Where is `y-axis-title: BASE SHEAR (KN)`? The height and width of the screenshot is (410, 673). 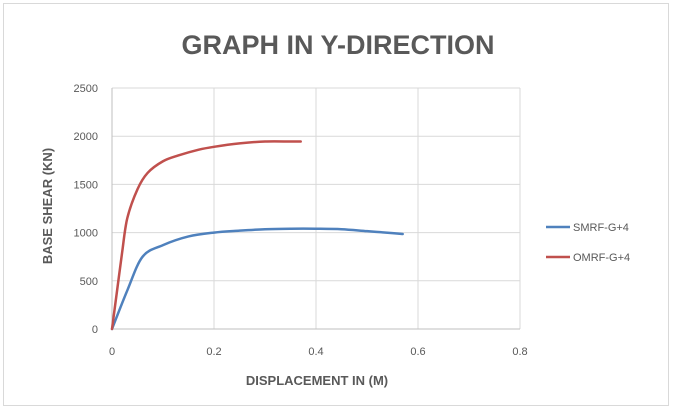 y-axis-title: BASE SHEAR (KN) is located at coordinates (47, 206).